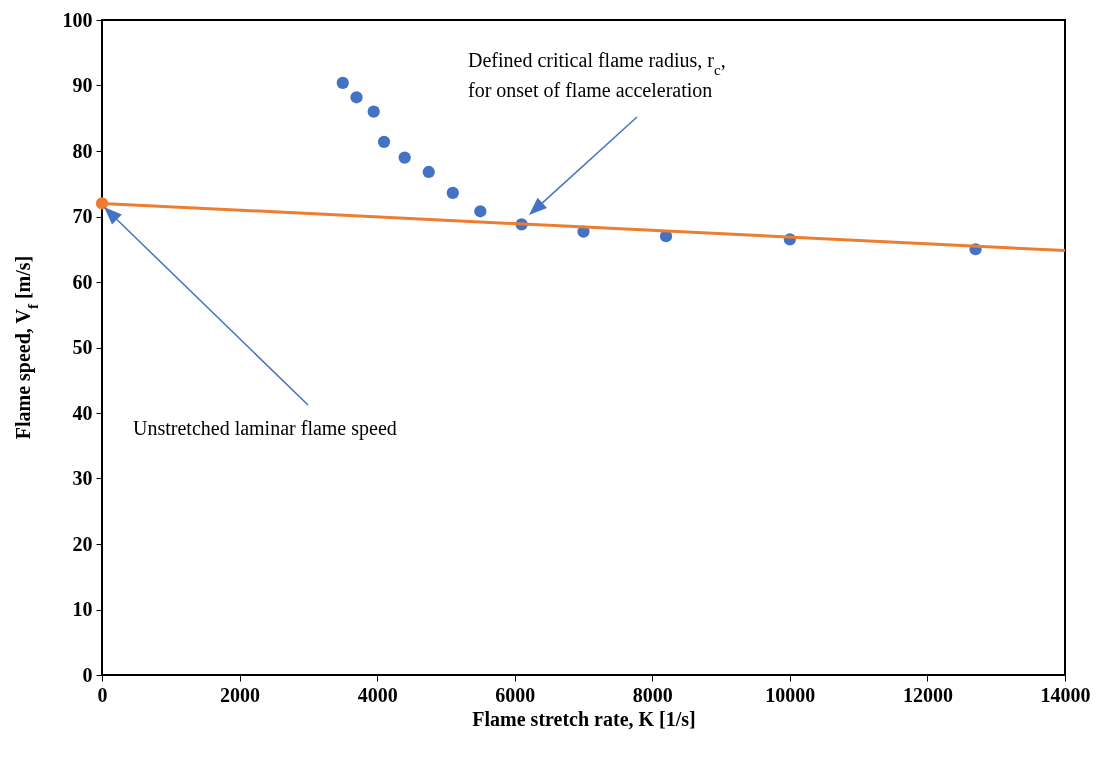  I want to click on y-tick-label: 100, so click(77, 19).